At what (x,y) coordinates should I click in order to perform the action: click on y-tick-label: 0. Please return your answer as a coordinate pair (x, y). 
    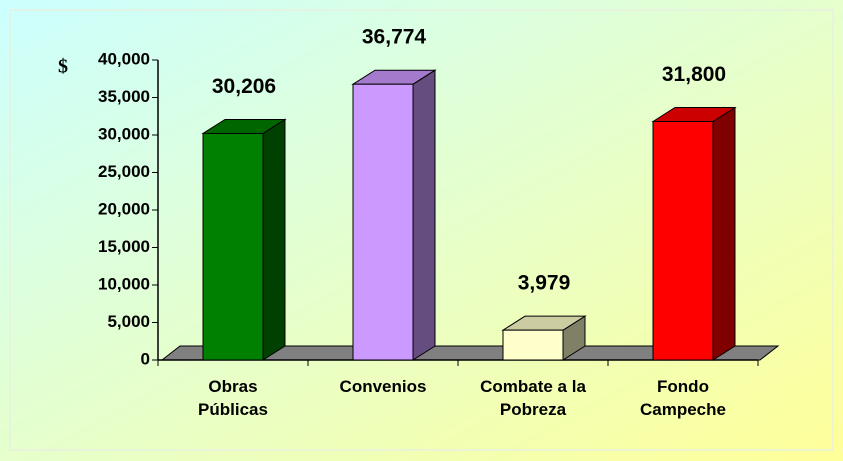
    Looking at the image, I should click on (145, 358).